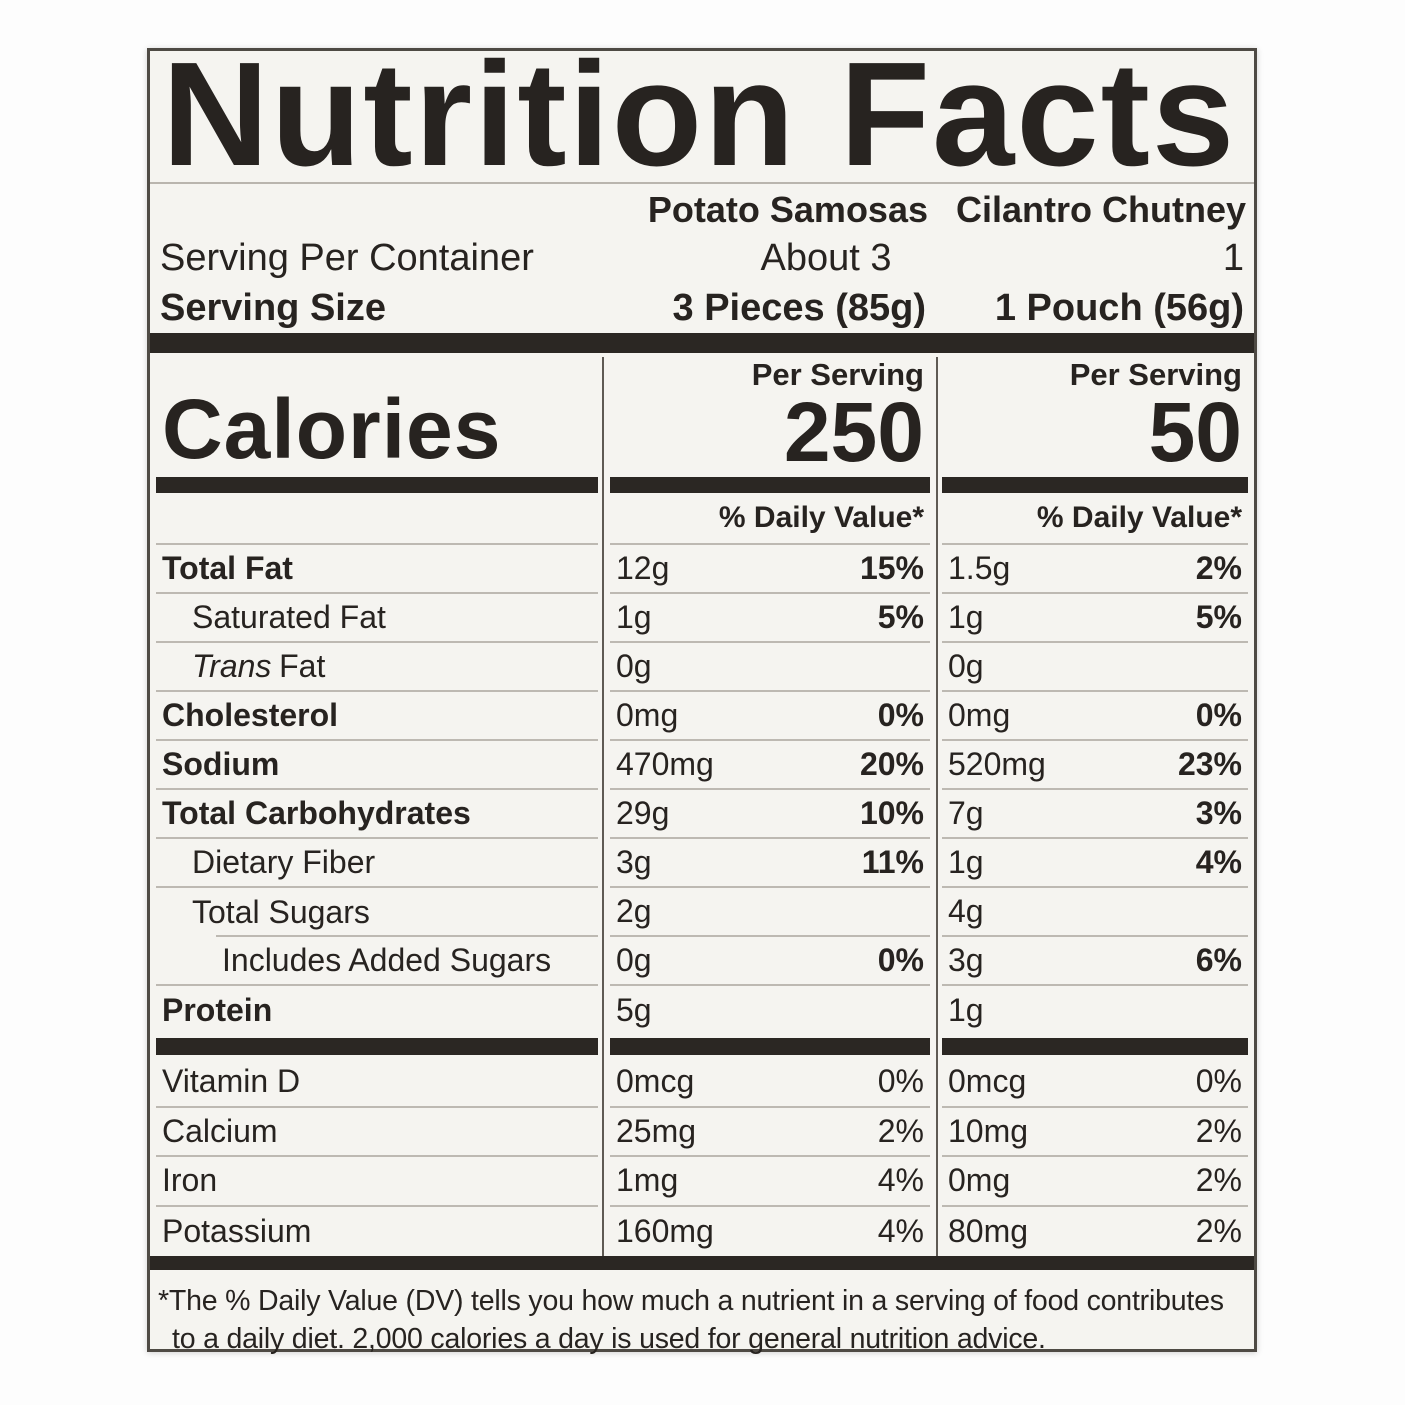 The image size is (1405, 1405). I want to click on amount: 2g, so click(634, 911).